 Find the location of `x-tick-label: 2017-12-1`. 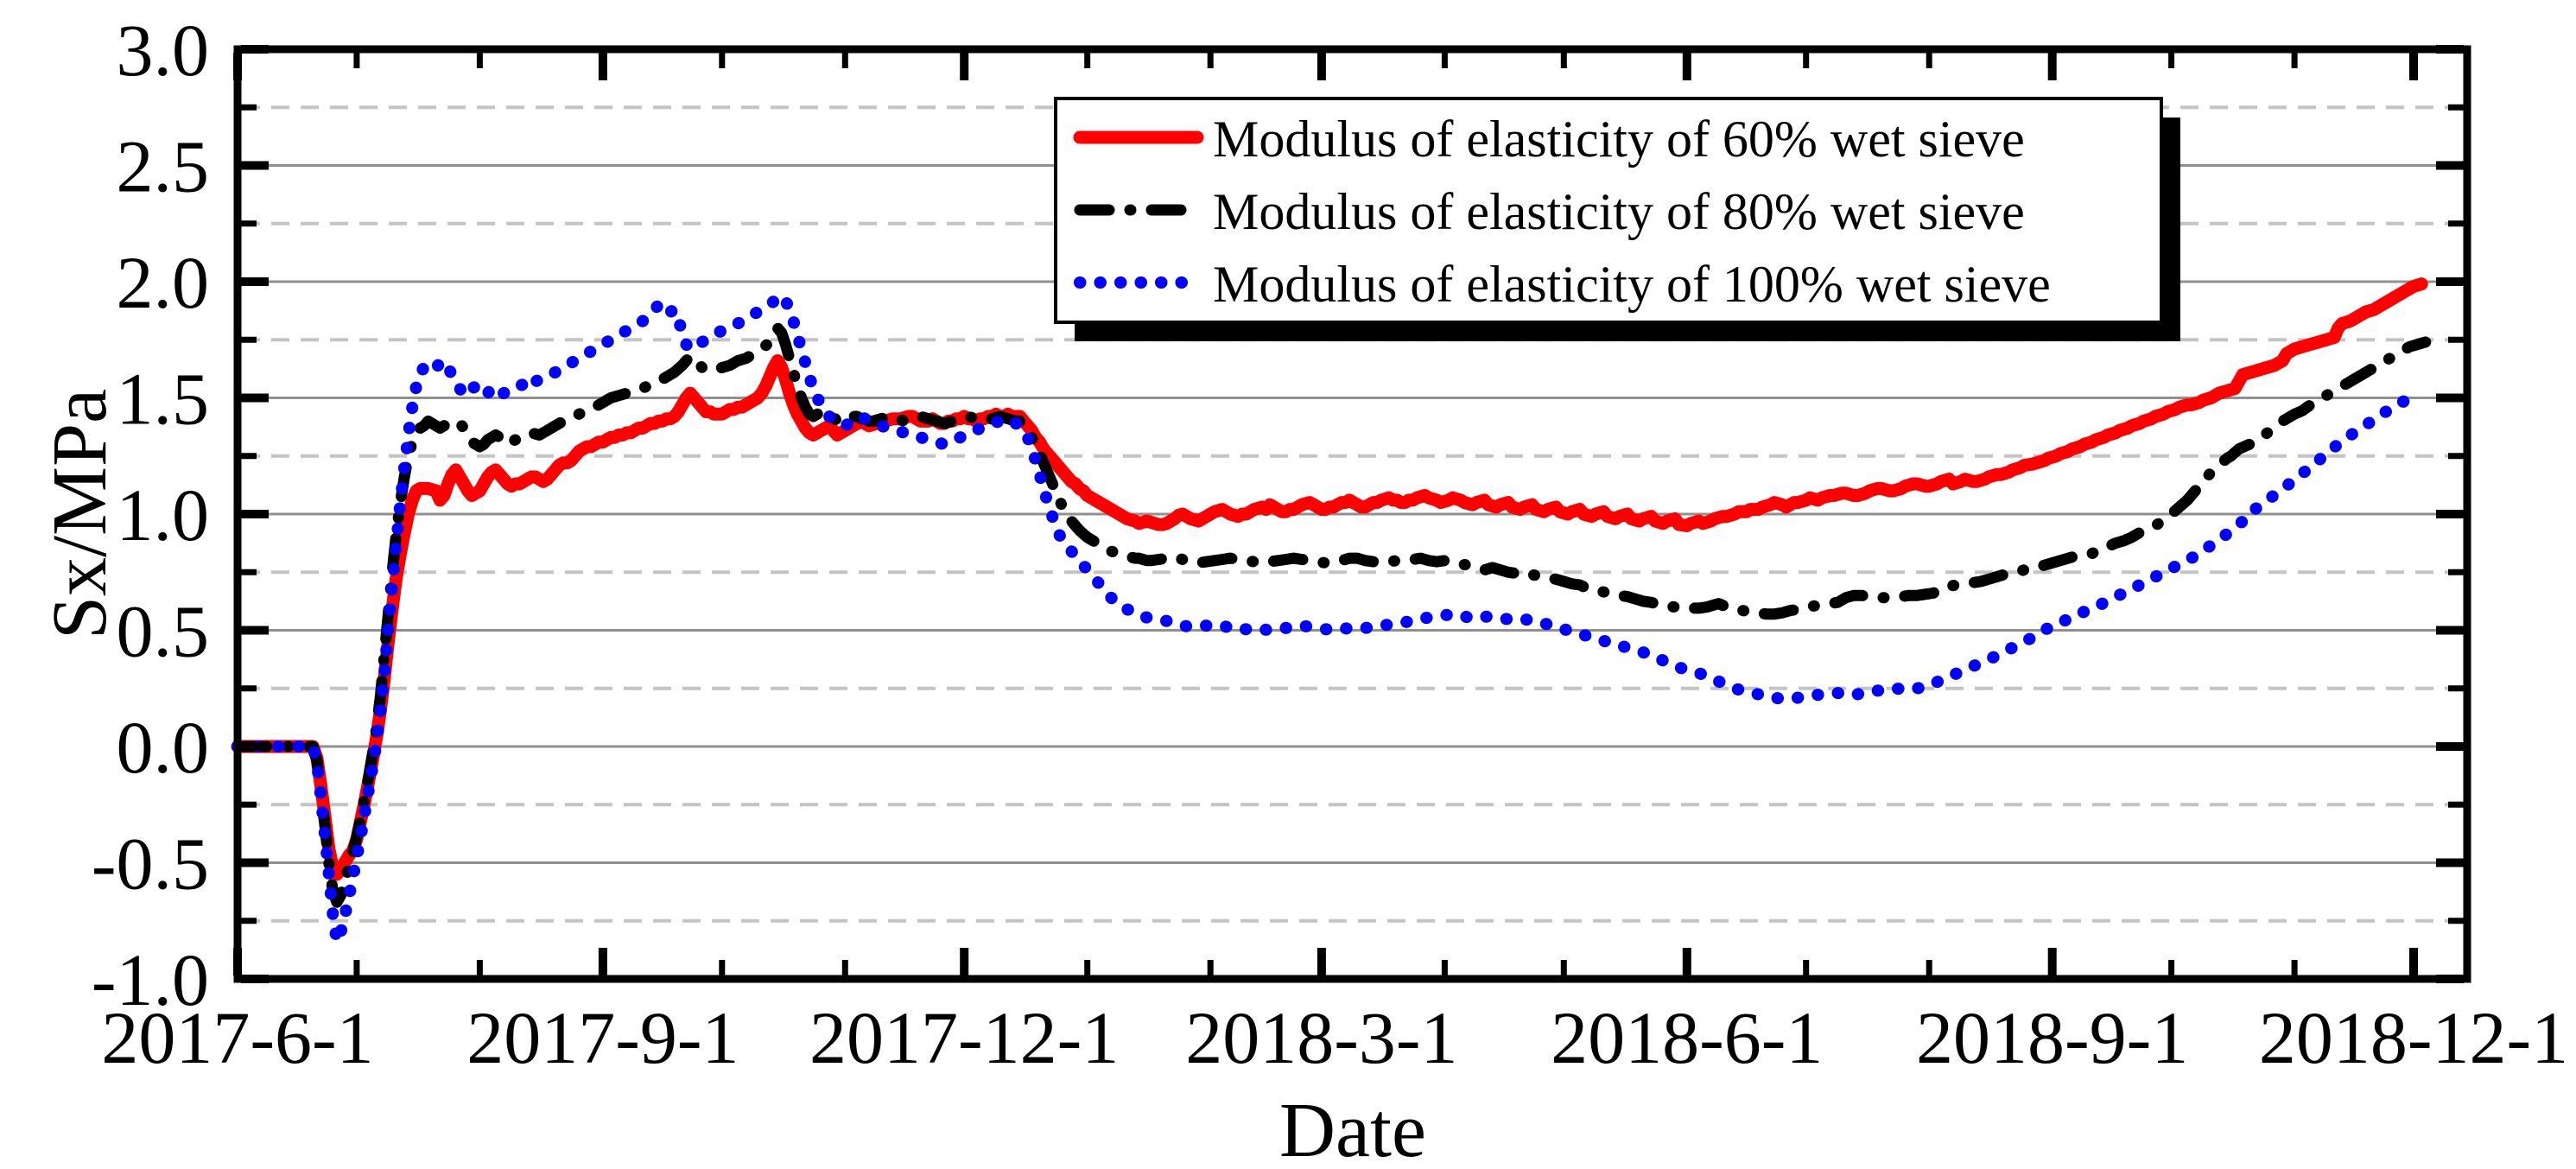

x-tick-label: 2017-12-1 is located at coordinates (964, 1037).